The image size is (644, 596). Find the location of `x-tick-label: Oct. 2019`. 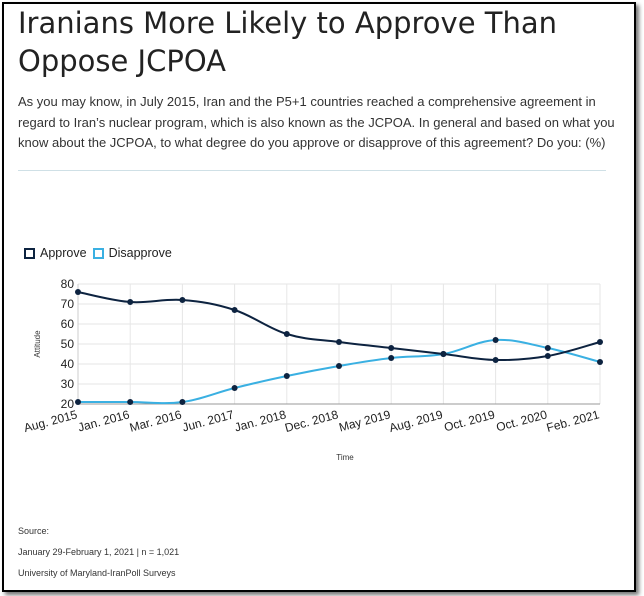

x-tick-label: Oct. 2019 is located at coordinates (469, 420).